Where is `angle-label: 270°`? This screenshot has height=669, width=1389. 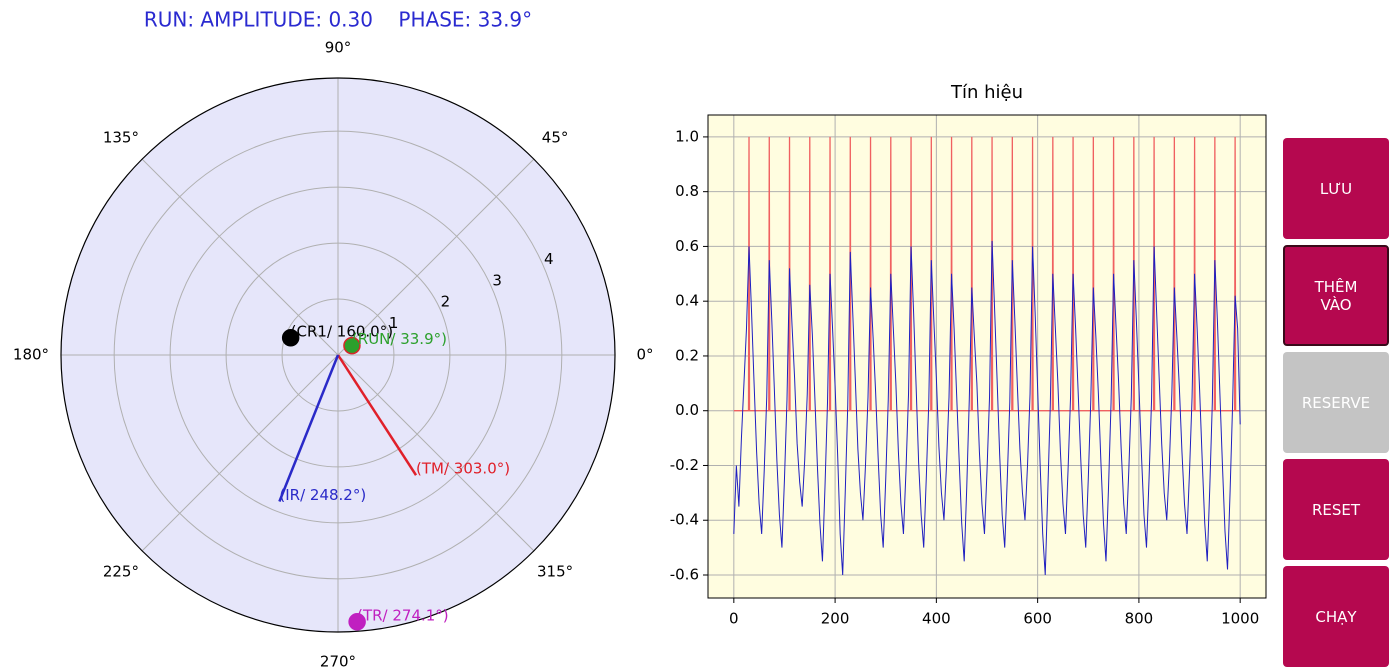
angle-label: 270° is located at coordinates (338, 661).